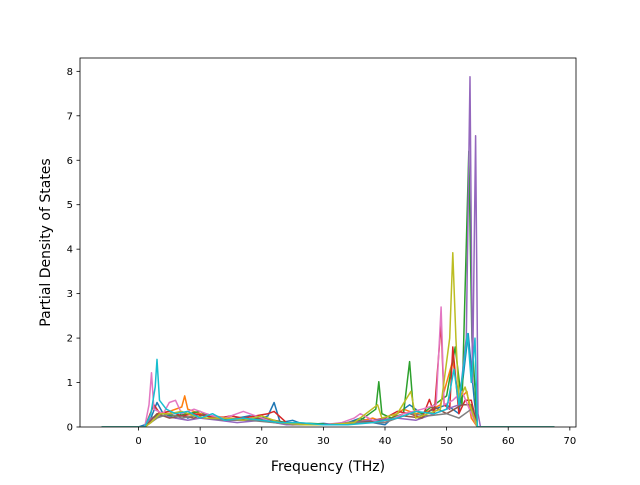 Image resolution: width=640 pixels, height=485 pixels. What do you see at coordinates (569, 441) in the screenshot?
I see `x-tick-label: 70` at bounding box center [569, 441].